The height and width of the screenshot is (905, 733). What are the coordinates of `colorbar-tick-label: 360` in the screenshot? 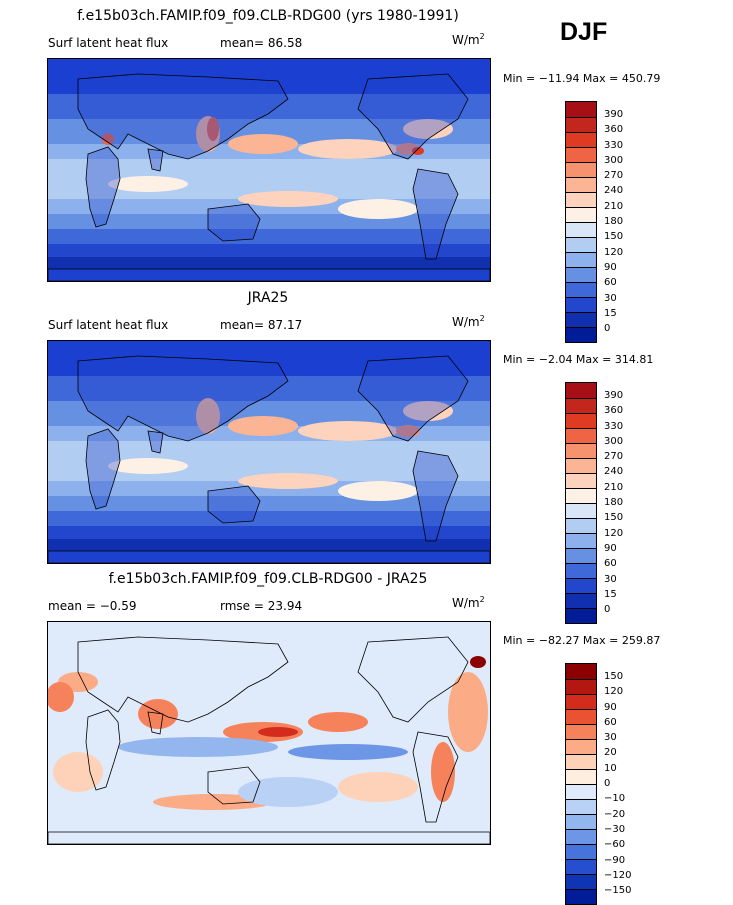 It's located at (614, 130).